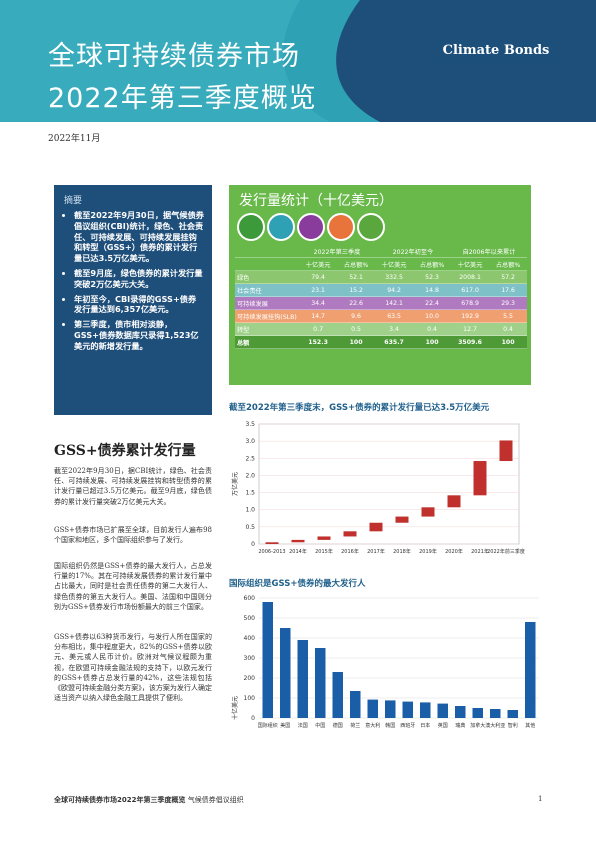  Describe the element at coordinates (120, 800) in the screenshot. I see `footer-report-title: 全球可持续债券市场2022年第三季度概览` at that location.